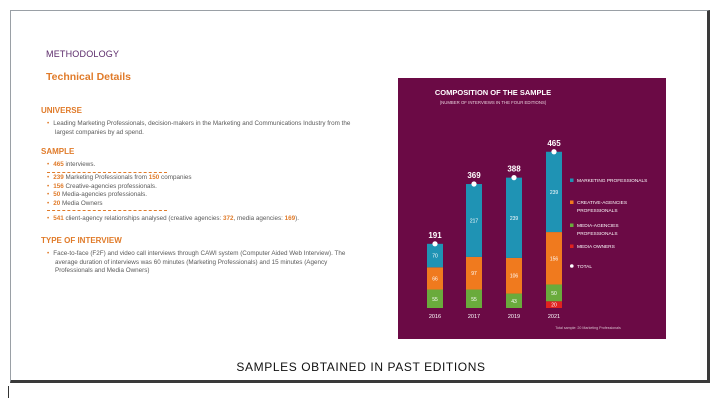 The image size is (728, 400). I want to click on chart-title: COMPOSITION OF THE SAMPLE, so click(493, 92).